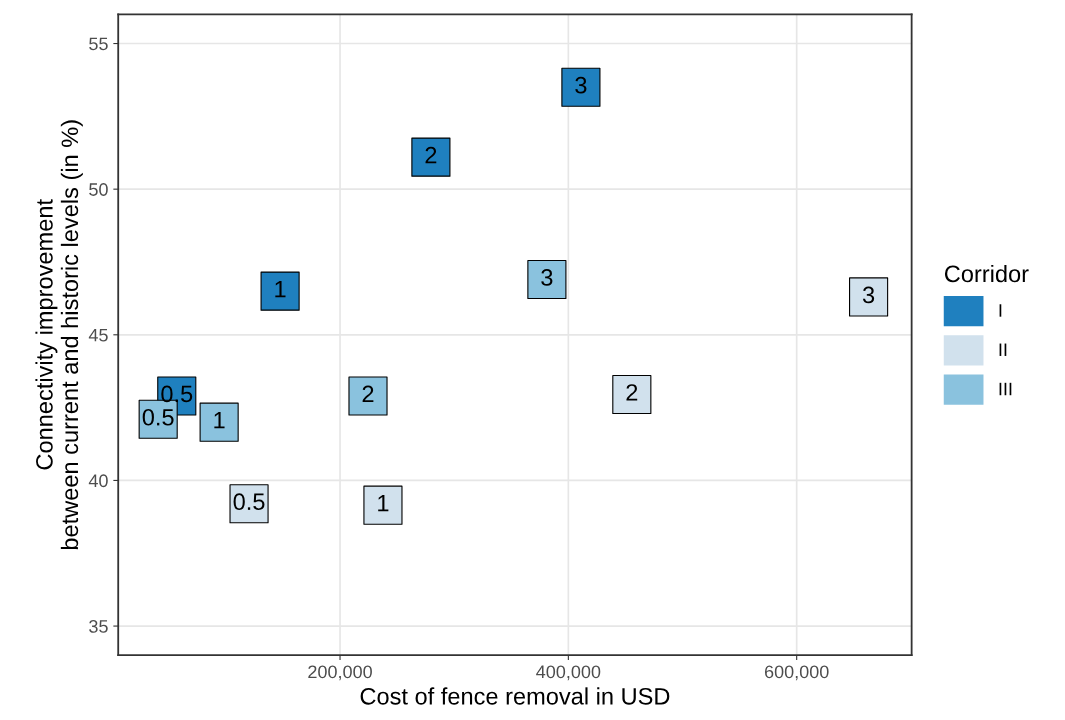 The image size is (1065, 720). What do you see at coordinates (98, 626) in the screenshot?
I see `y-tick-label: 35` at bounding box center [98, 626].